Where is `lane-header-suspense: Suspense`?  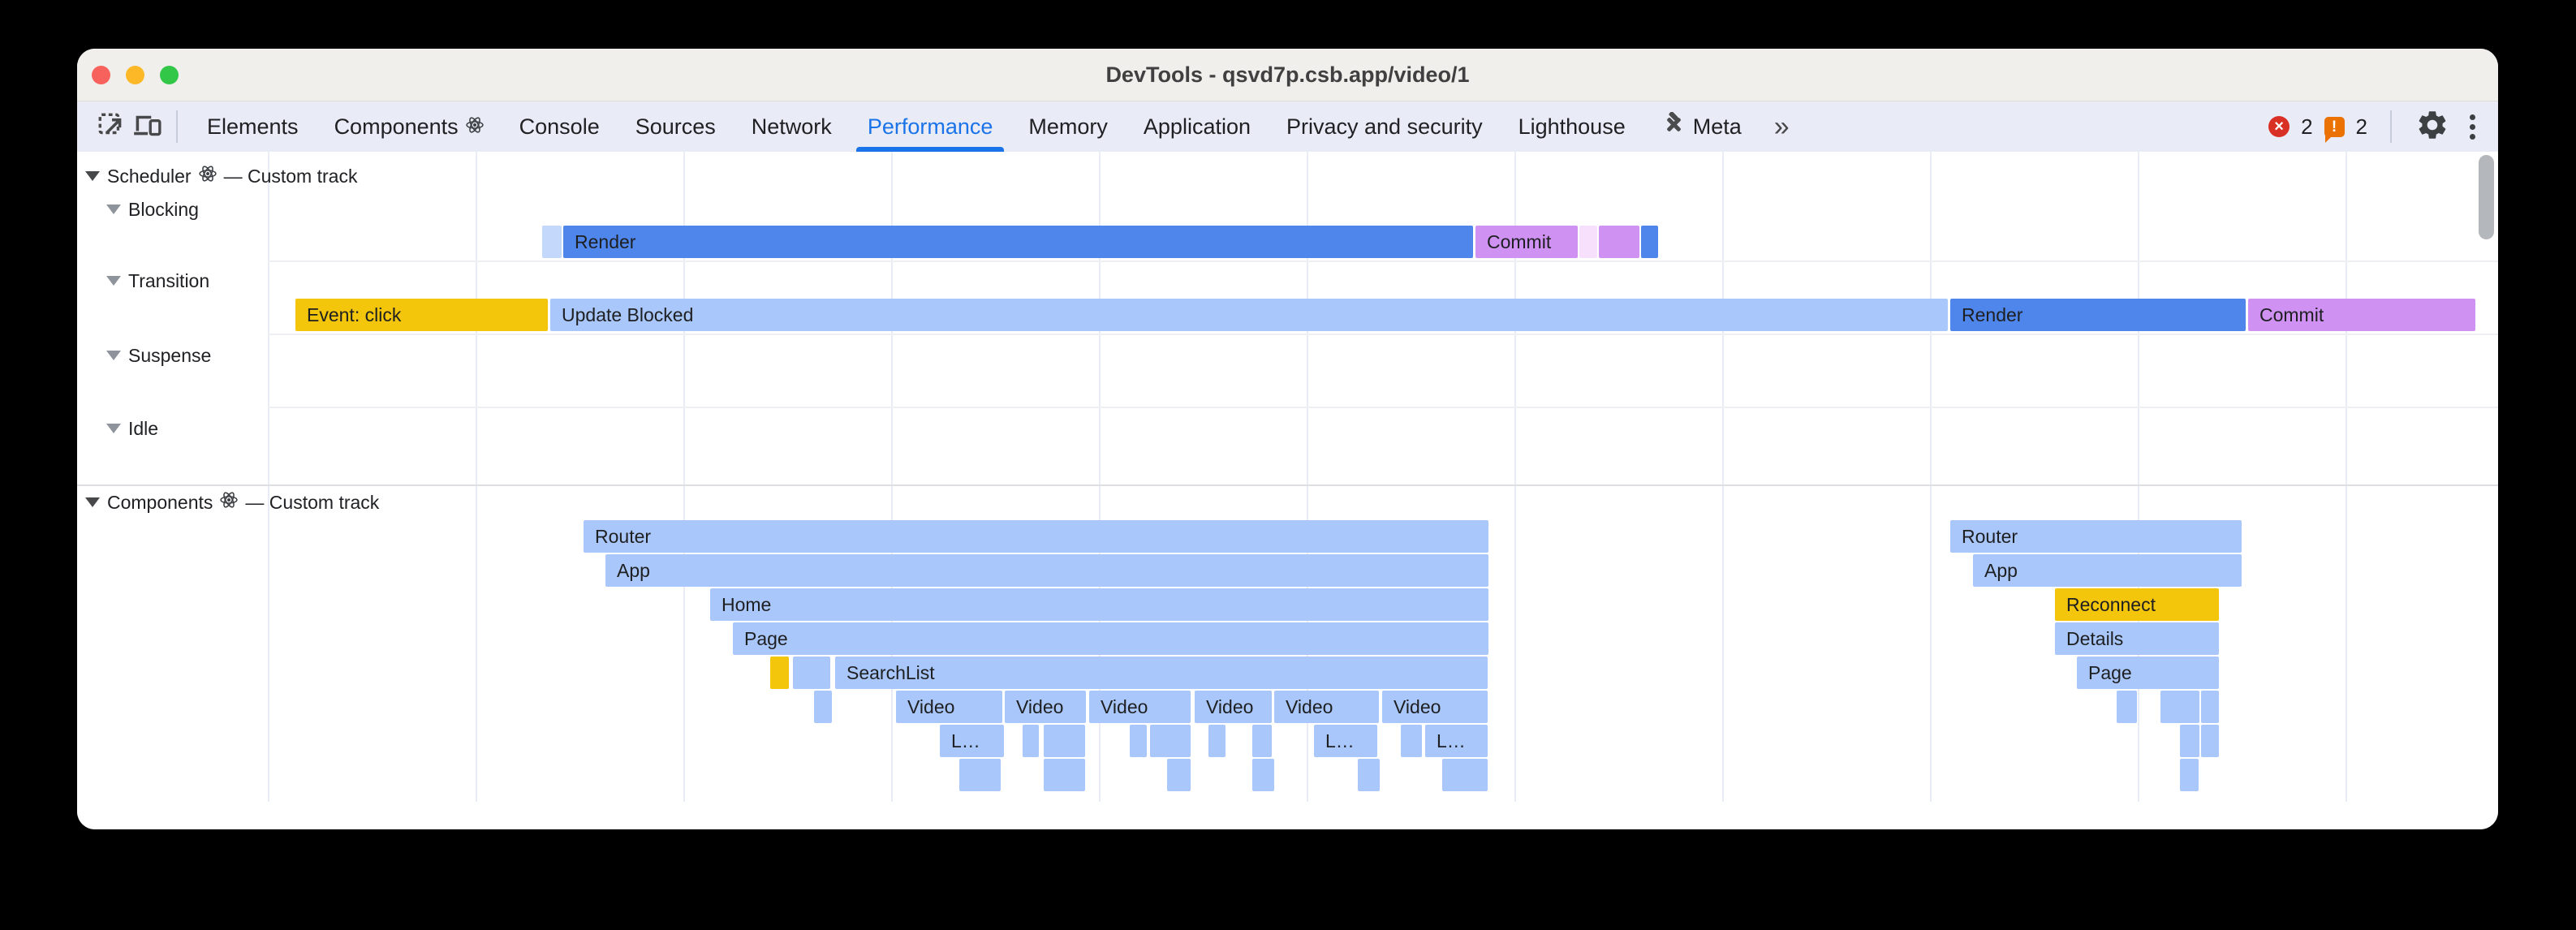 lane-header-suspense: Suspense is located at coordinates (158, 355).